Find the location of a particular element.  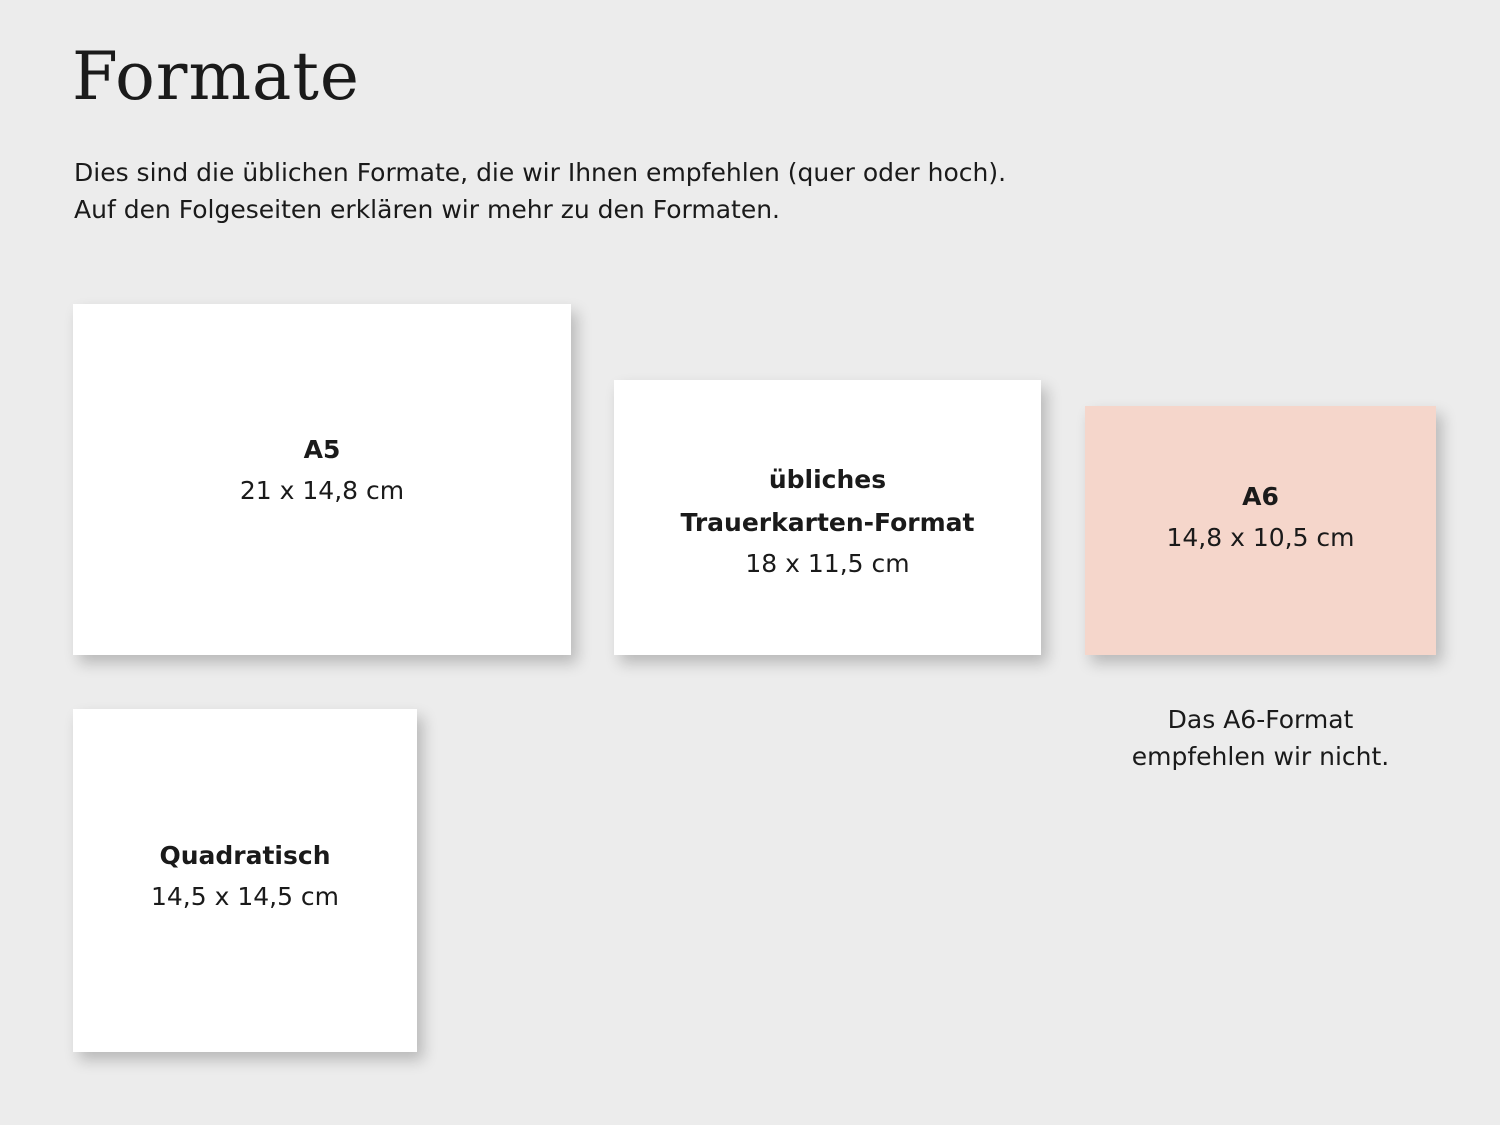

card-a5: A5 21 x 14,8 cm is located at coordinates (322, 479).